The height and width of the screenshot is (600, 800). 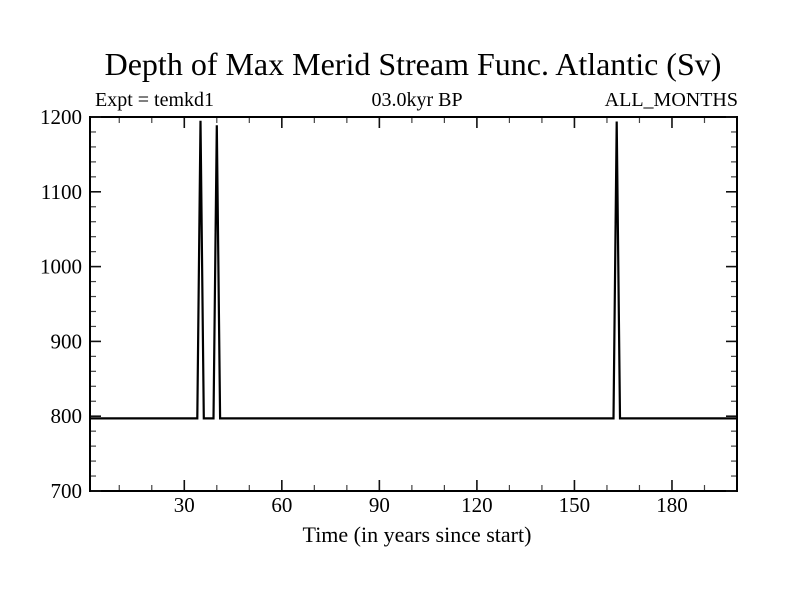 What do you see at coordinates (61, 192) in the screenshot?
I see `y-tick-label: 1100` at bounding box center [61, 192].